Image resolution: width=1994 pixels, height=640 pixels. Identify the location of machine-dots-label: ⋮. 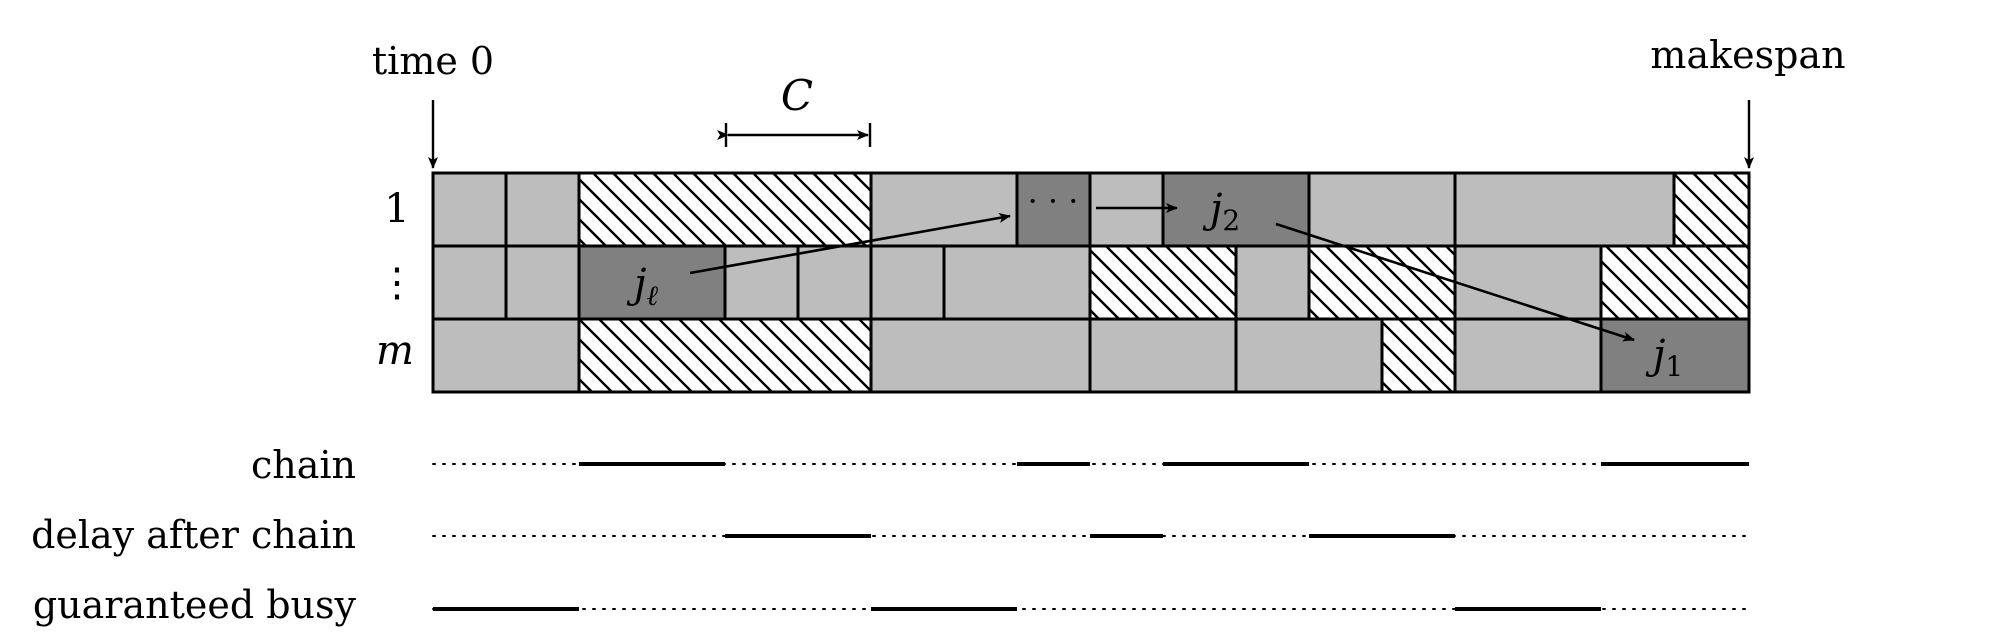
(397, 283).